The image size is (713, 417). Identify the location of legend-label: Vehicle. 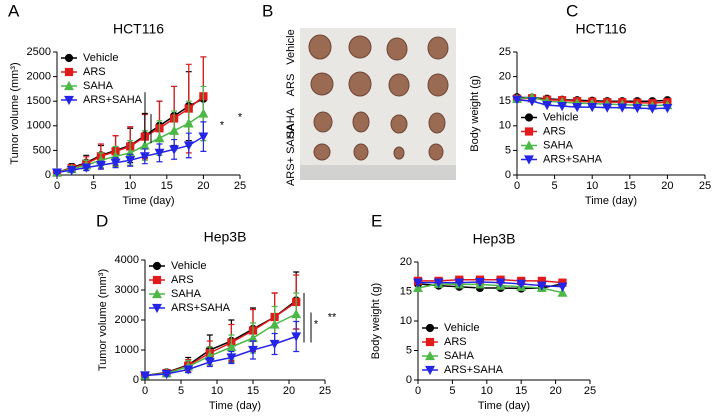
(188, 266).